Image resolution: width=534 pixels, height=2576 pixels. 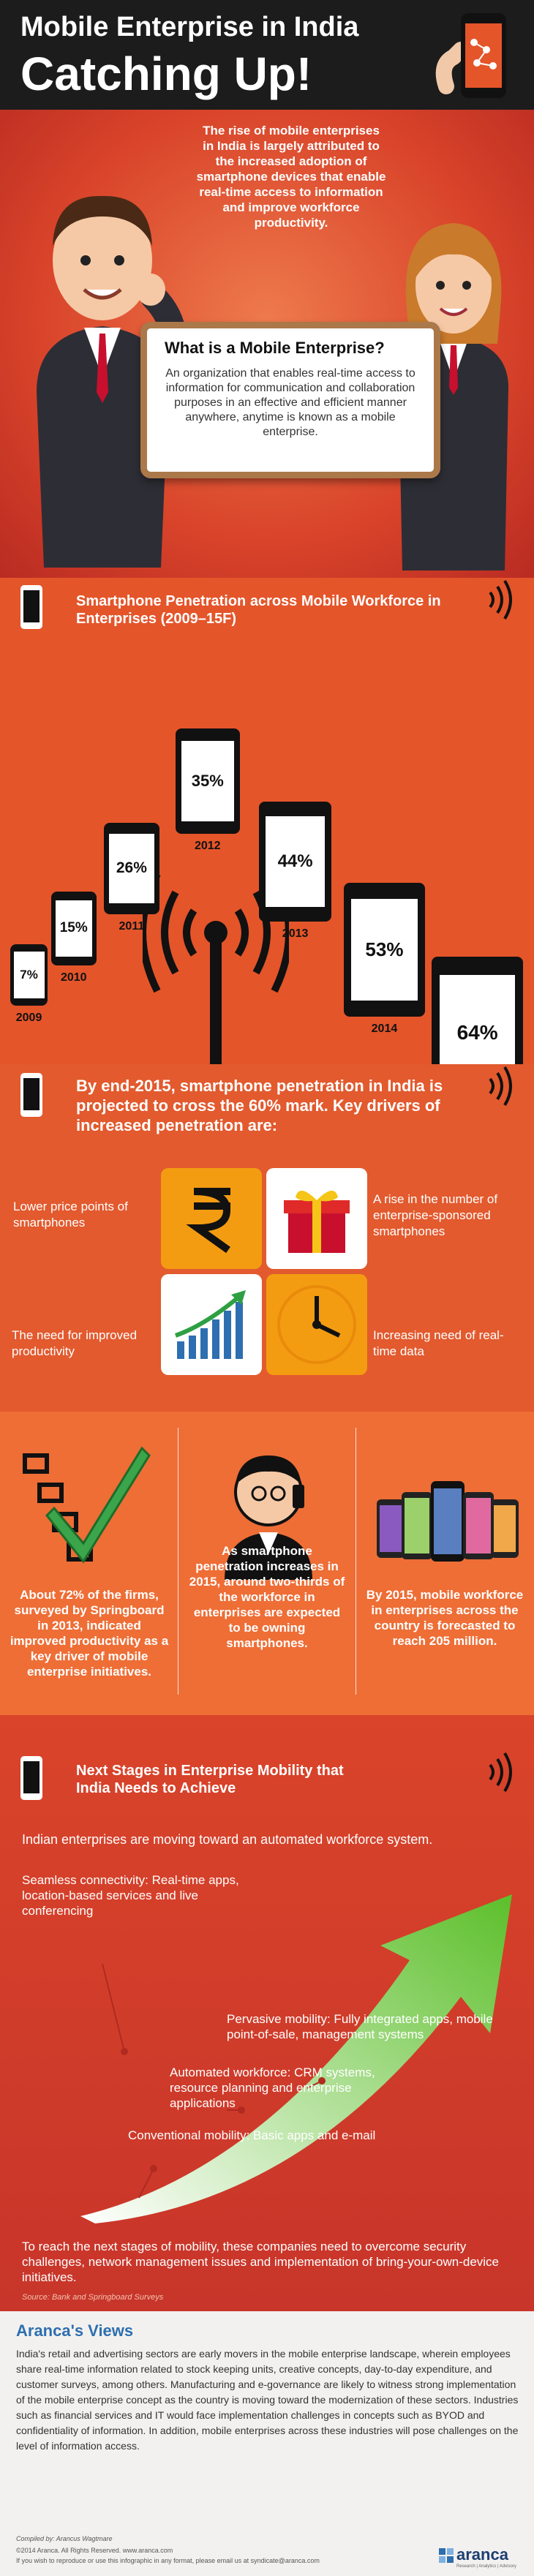 What do you see at coordinates (438, 1343) in the screenshot?
I see `driver-realtime-label: Increasing need of real-time data` at bounding box center [438, 1343].